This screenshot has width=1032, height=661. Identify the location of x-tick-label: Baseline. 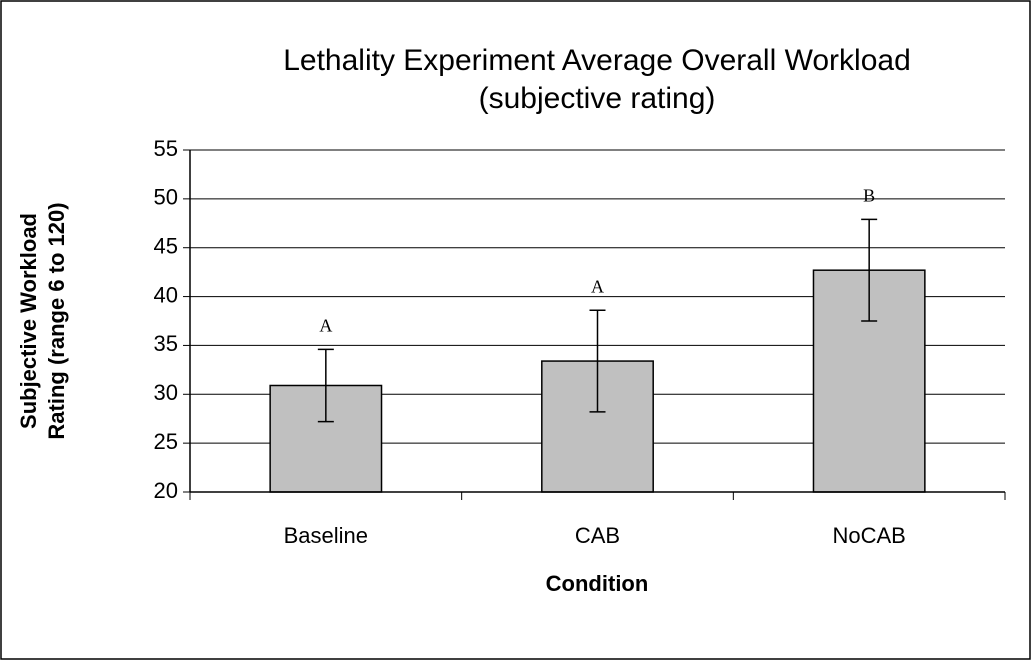
(326, 535).